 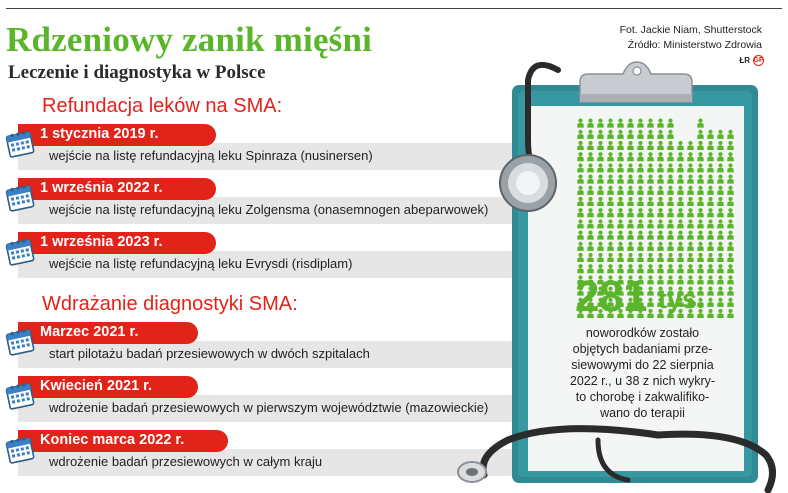 What do you see at coordinates (96, 386) in the screenshot?
I see `item-date: Kwiecień 2021 r.` at bounding box center [96, 386].